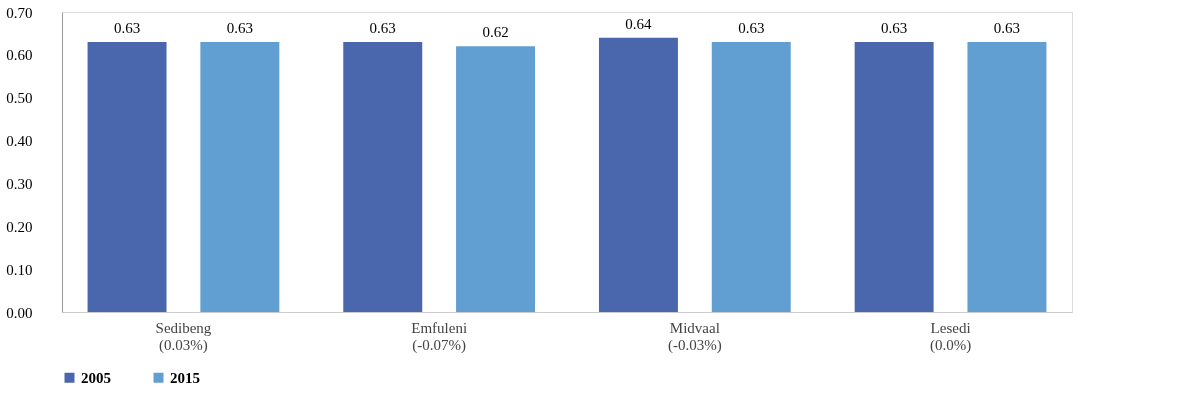 The height and width of the screenshot is (410, 1194). I want to click on y-tick-label: 0.40, so click(19, 141).